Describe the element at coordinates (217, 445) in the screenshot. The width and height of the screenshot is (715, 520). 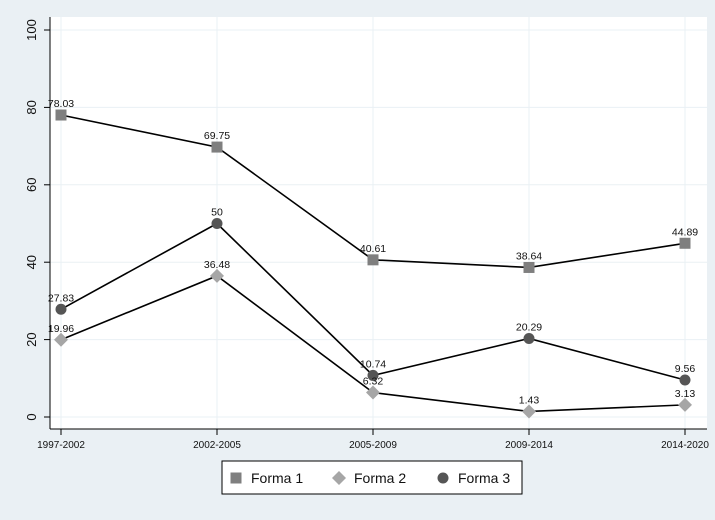
I see `x-tick-label: 2002-2005` at that location.